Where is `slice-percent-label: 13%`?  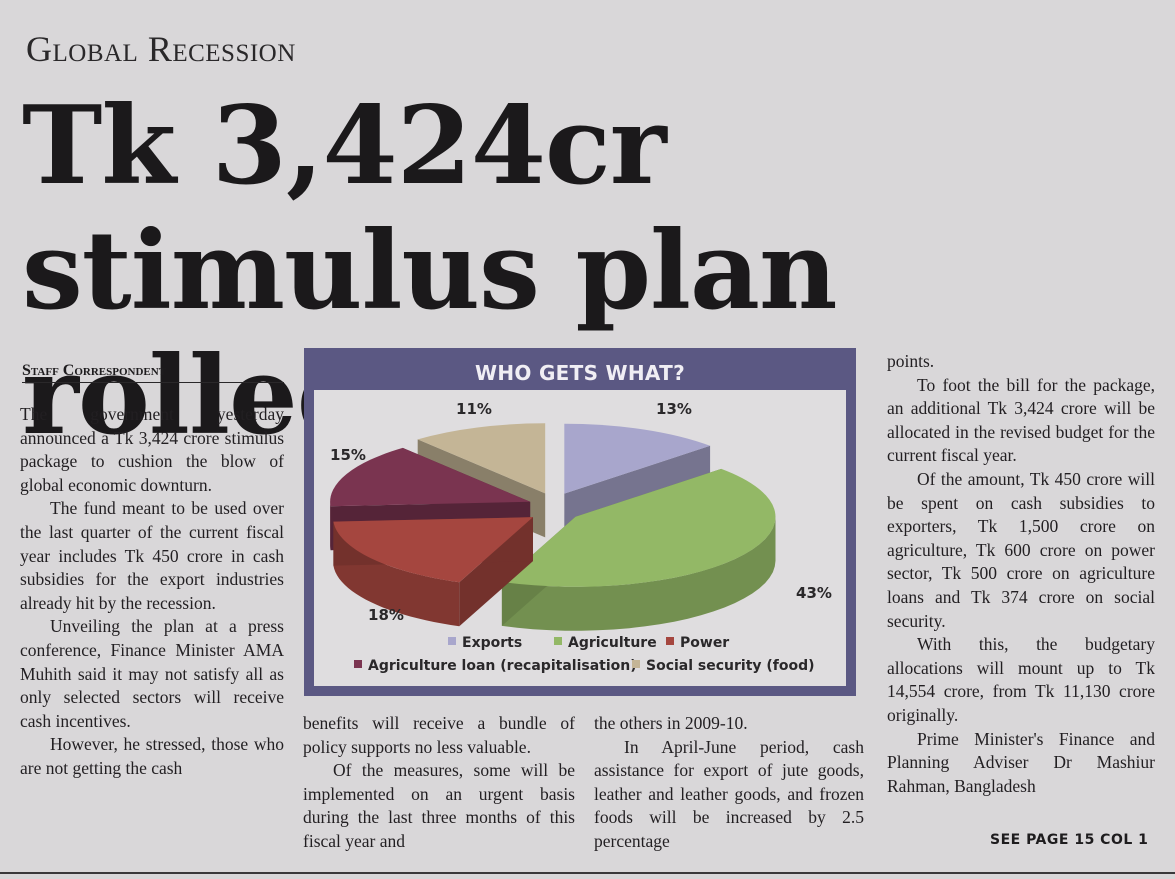 slice-percent-label: 13% is located at coordinates (674, 409).